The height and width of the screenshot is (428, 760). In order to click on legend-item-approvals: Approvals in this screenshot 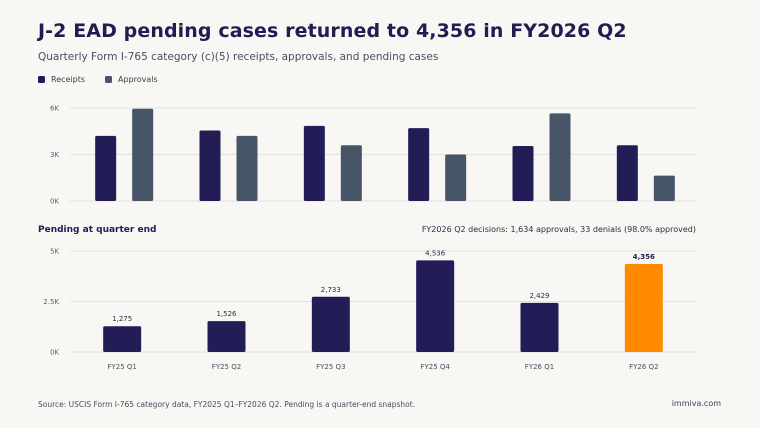, I will do `click(131, 79)`.